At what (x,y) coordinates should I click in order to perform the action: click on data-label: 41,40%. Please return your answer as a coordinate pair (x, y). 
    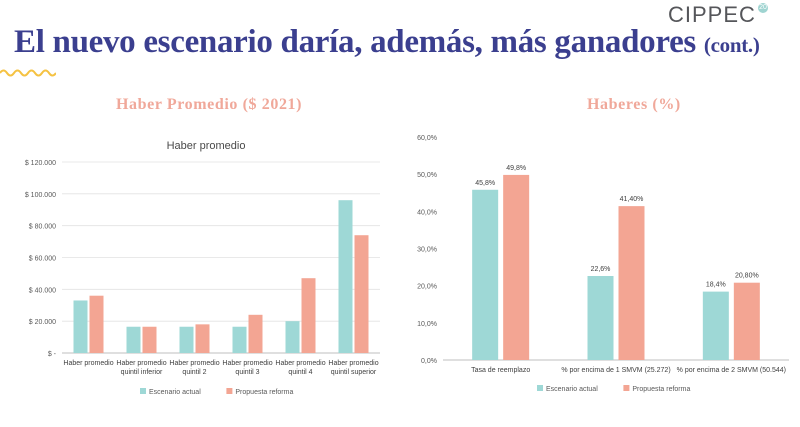
    Looking at the image, I should click on (632, 199).